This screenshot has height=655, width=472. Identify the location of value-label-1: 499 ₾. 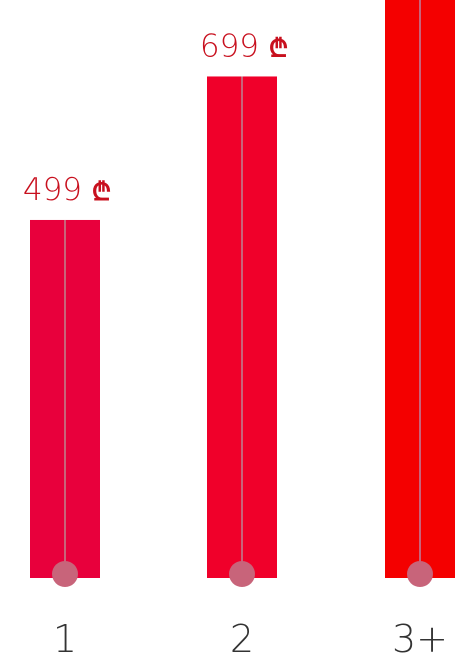
(67, 190).